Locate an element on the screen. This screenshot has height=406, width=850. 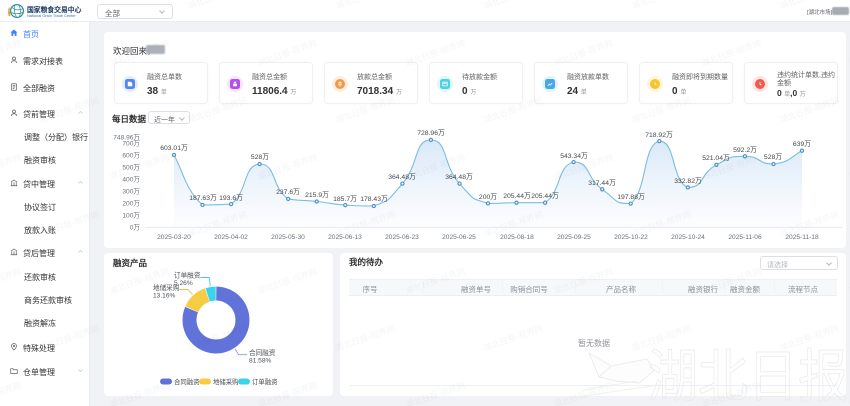
svg-text: 2025-05-30 is located at coordinates (288, 237).